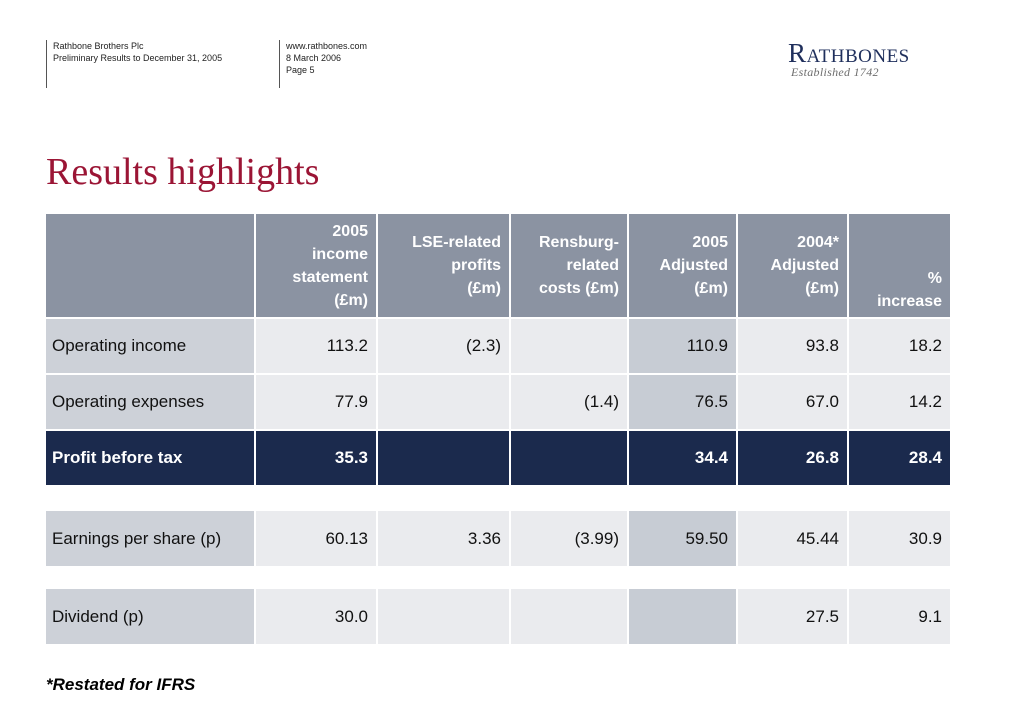 The image size is (1023, 708). I want to click on row-label: Operating income, so click(151, 346).